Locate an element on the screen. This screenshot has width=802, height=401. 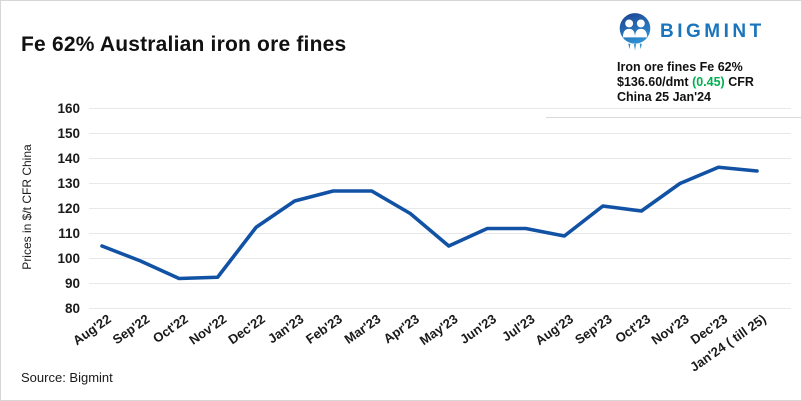
price-value: $136.60/dmt is located at coordinates (653, 82).